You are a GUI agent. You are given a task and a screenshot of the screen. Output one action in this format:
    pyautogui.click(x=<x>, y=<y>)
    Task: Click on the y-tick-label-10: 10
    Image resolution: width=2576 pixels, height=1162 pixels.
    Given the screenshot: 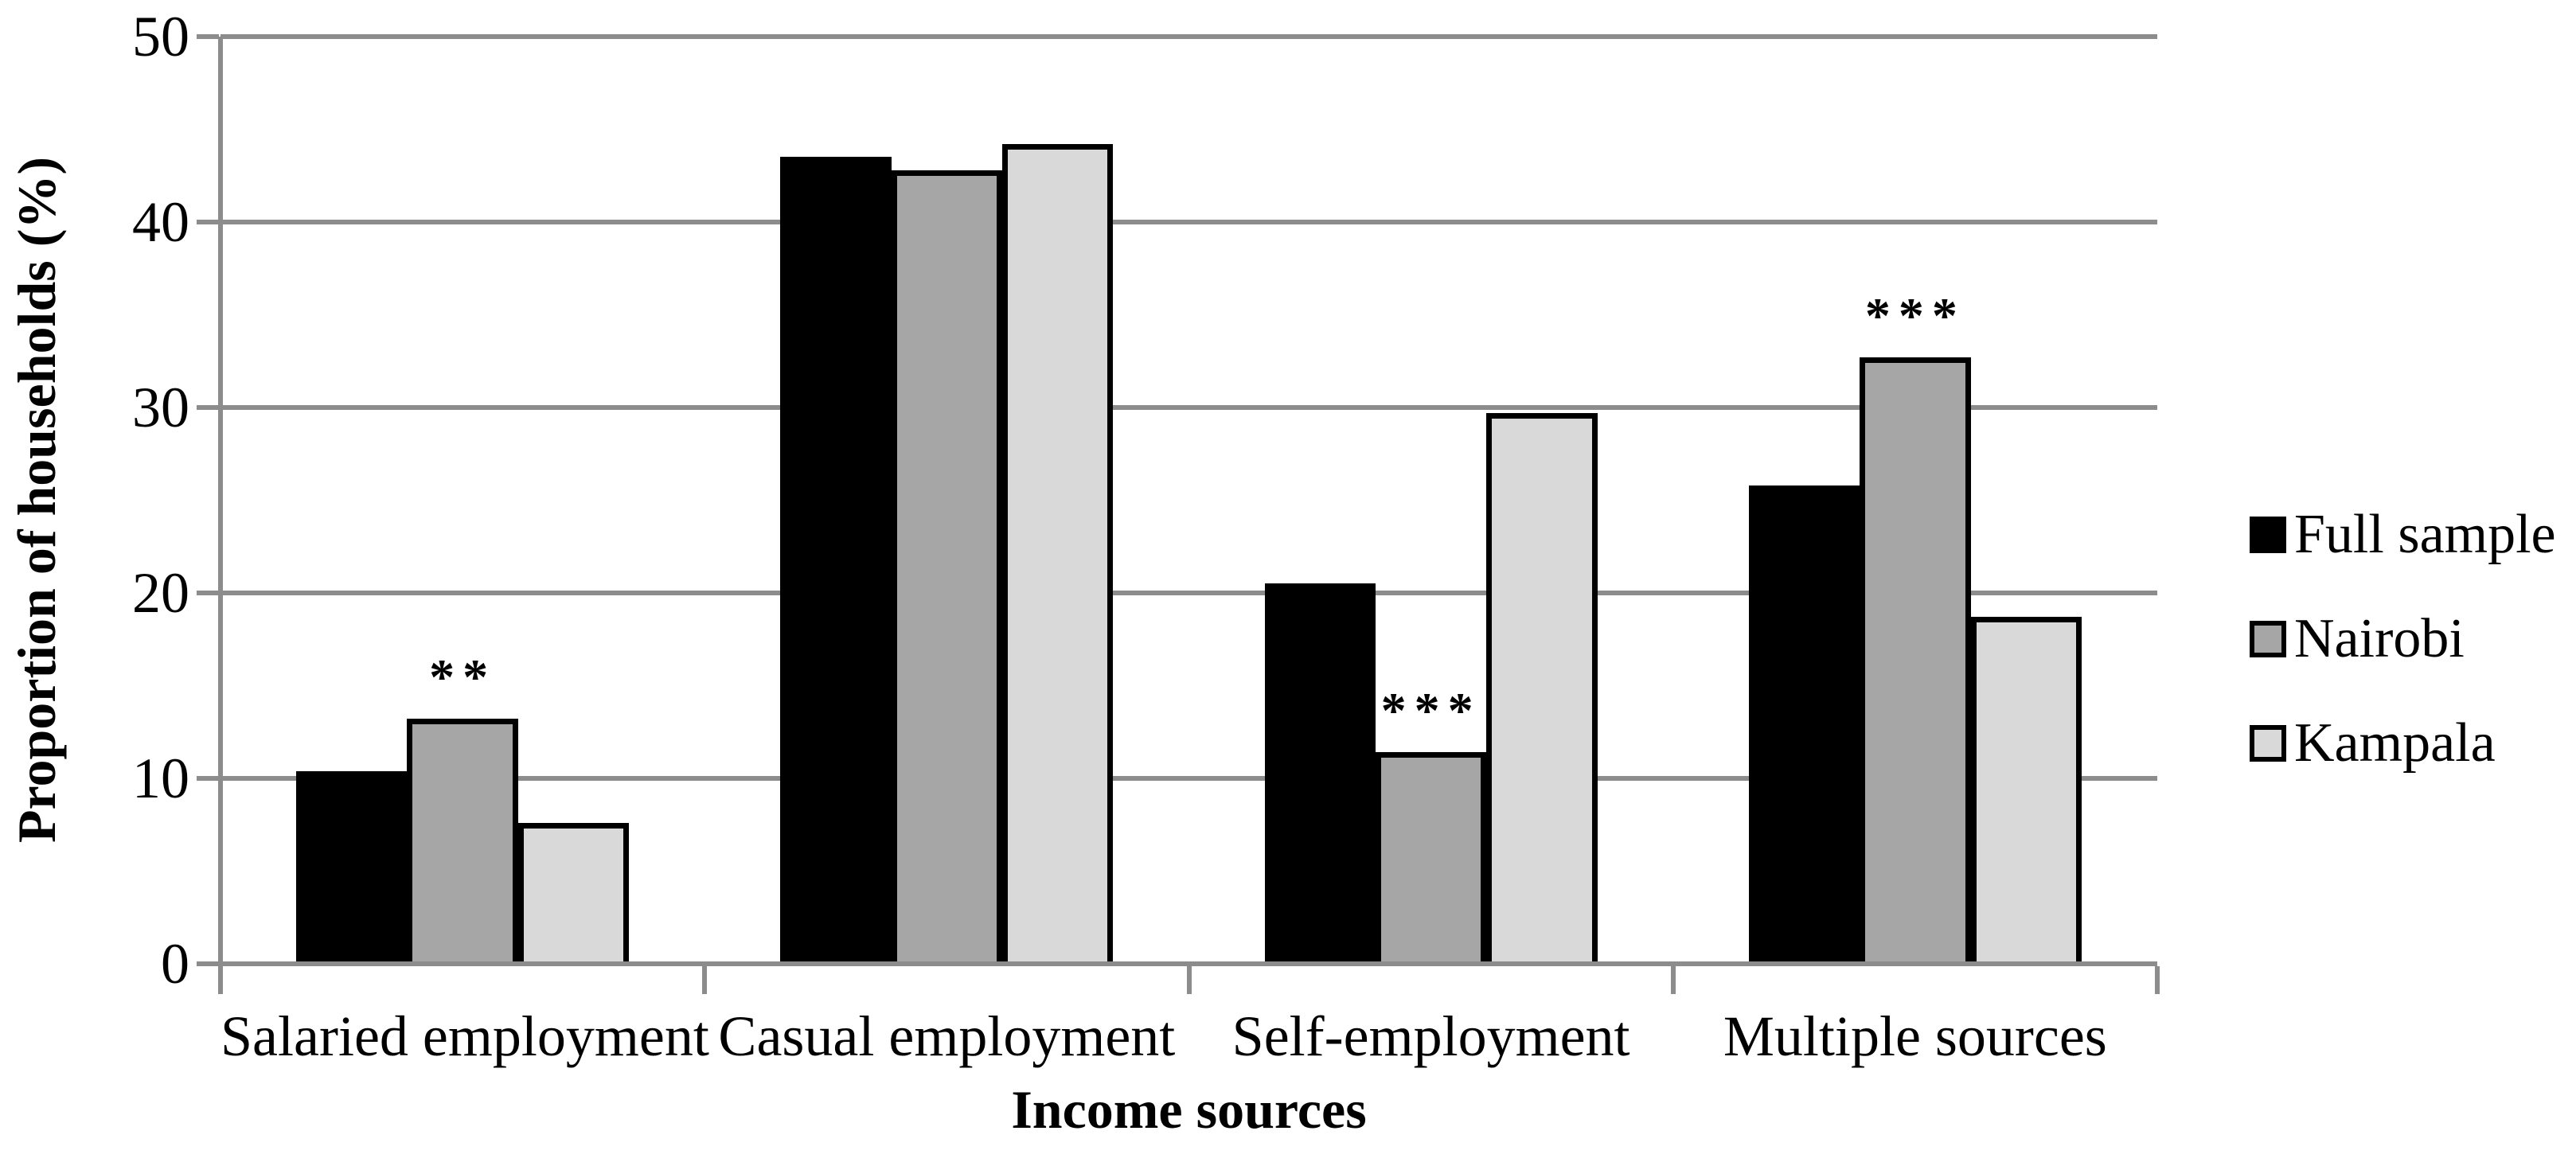 What is the action you would take?
    pyautogui.click(x=160, y=778)
    